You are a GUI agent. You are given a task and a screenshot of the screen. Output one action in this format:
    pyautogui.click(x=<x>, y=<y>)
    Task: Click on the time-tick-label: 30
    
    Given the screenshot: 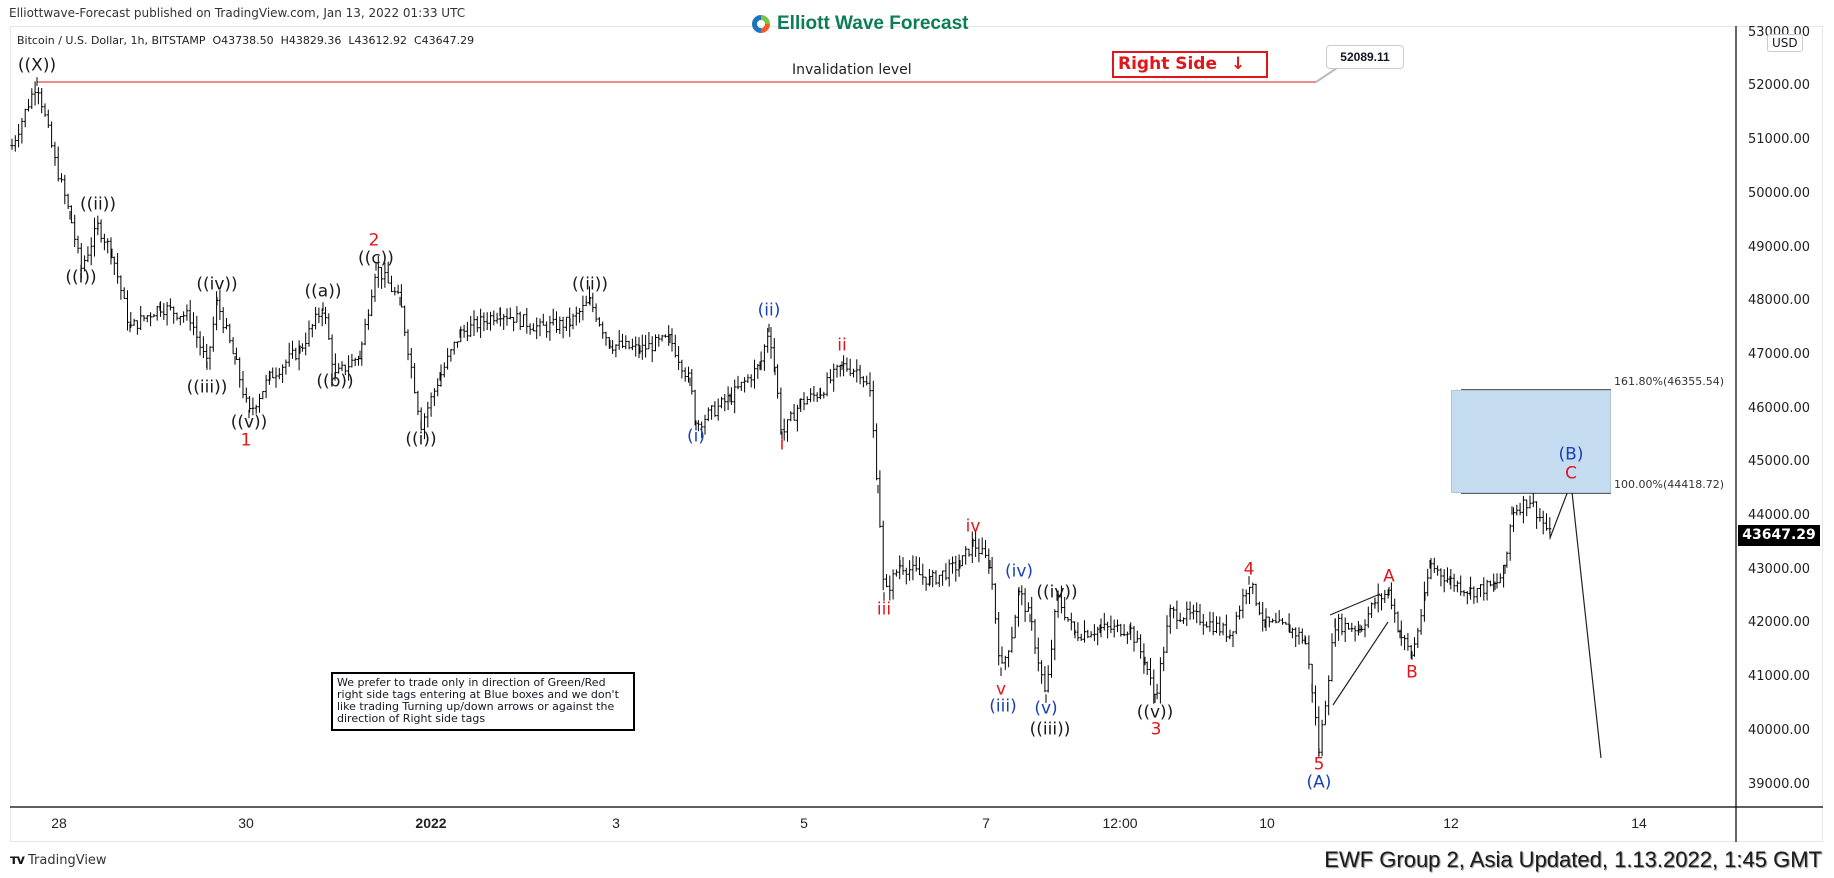 What is the action you would take?
    pyautogui.click(x=246, y=823)
    